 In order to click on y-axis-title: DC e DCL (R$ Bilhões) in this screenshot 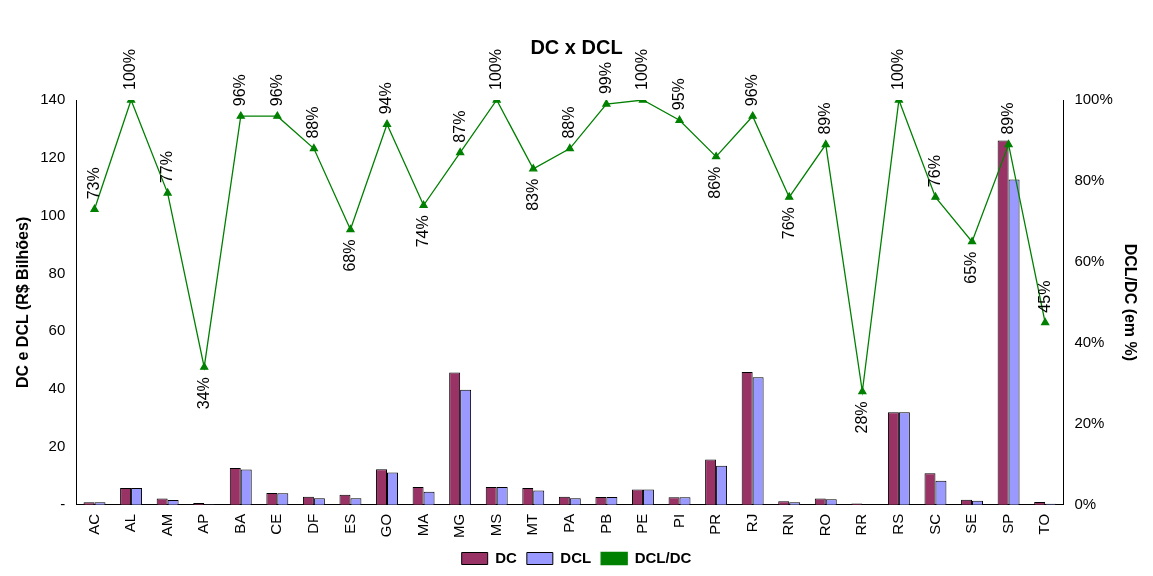, I will do `click(23, 302)`.